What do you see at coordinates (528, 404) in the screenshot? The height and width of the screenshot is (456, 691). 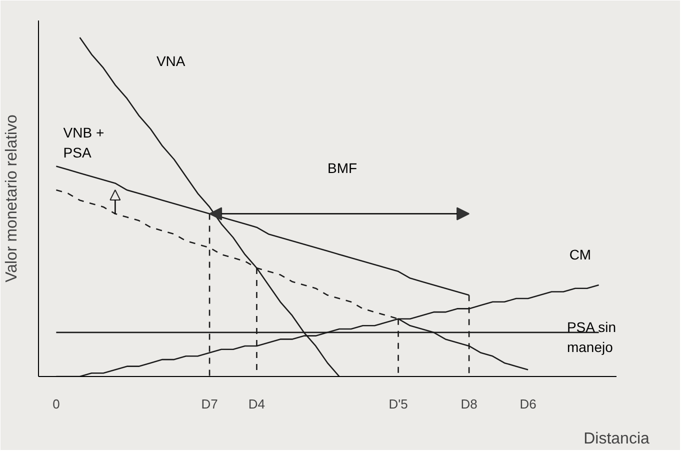 I see `x-tick-label: D6` at bounding box center [528, 404].